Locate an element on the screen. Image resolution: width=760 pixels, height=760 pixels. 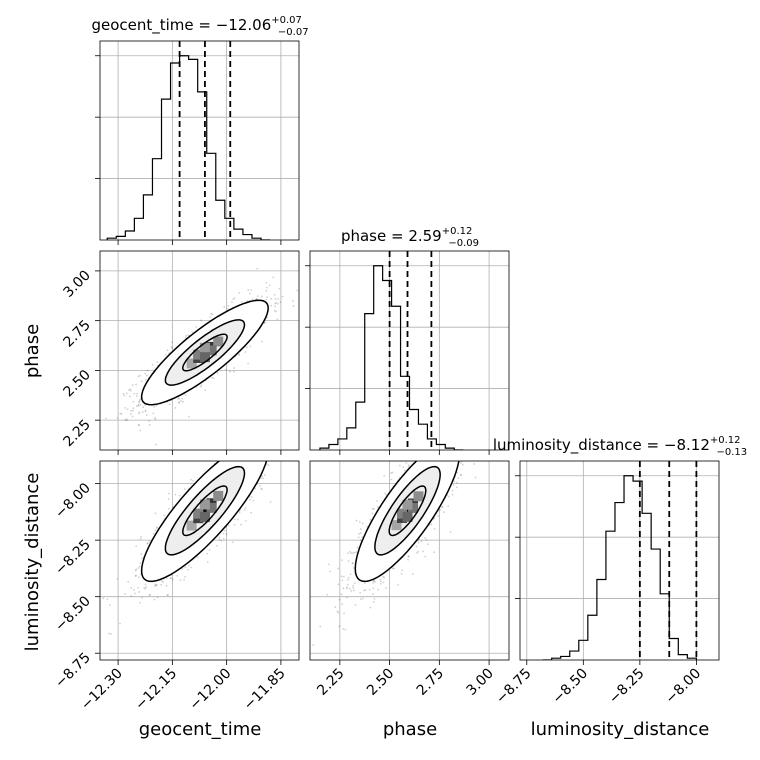
tick-label-y-luminosity-distance: −8.00 is located at coordinates (73, 501).